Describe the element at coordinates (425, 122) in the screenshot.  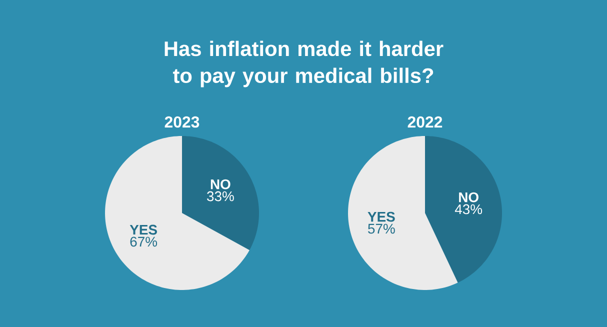
I see `chart-subtitle: 2022` at that location.